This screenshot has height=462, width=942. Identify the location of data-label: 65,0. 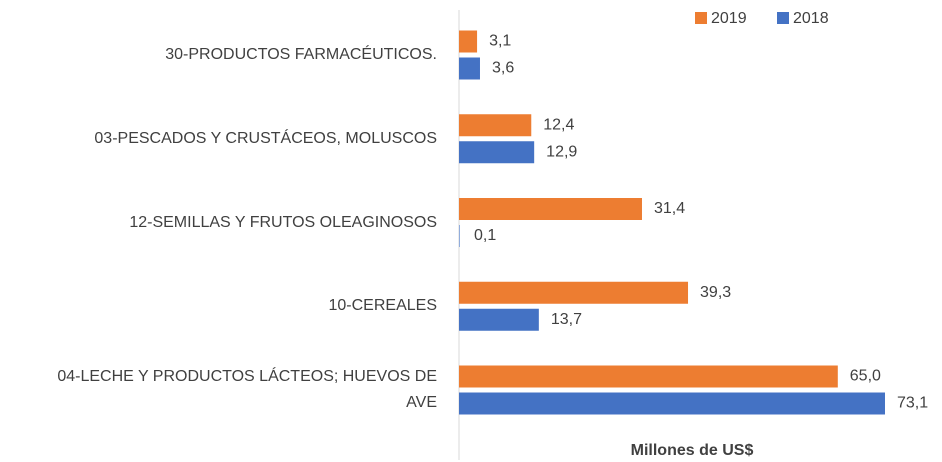
(865, 376).